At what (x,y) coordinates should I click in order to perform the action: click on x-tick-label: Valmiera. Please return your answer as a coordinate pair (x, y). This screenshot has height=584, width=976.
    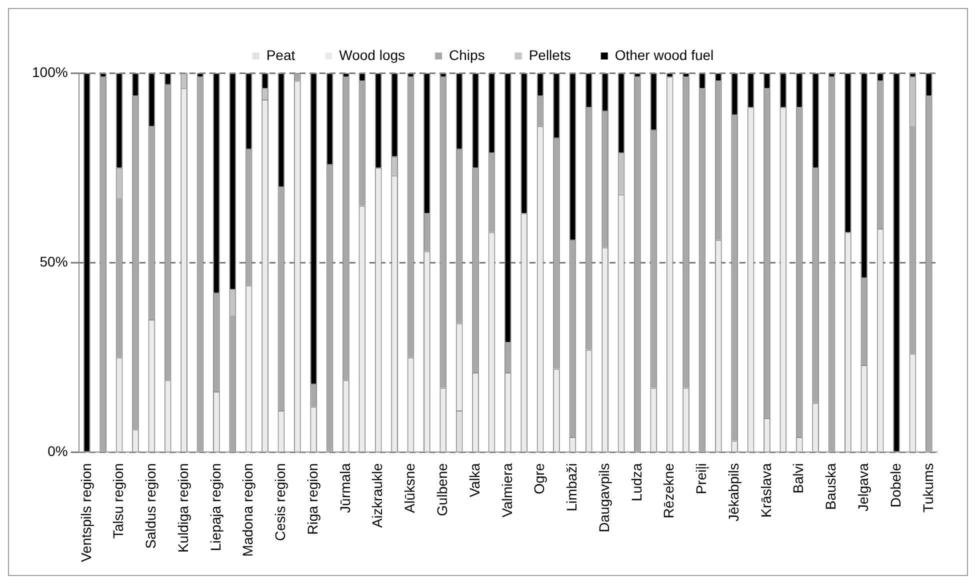
    Looking at the image, I should click on (506, 490).